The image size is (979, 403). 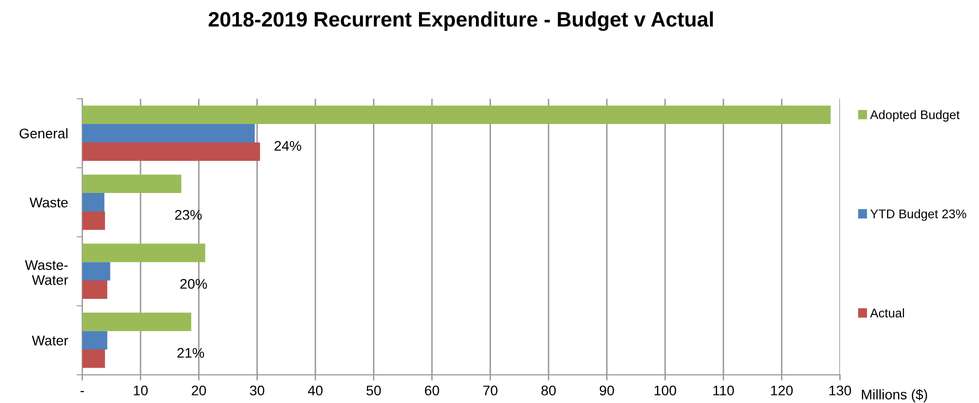 I want to click on legend-label: Actual, so click(x=887, y=313).